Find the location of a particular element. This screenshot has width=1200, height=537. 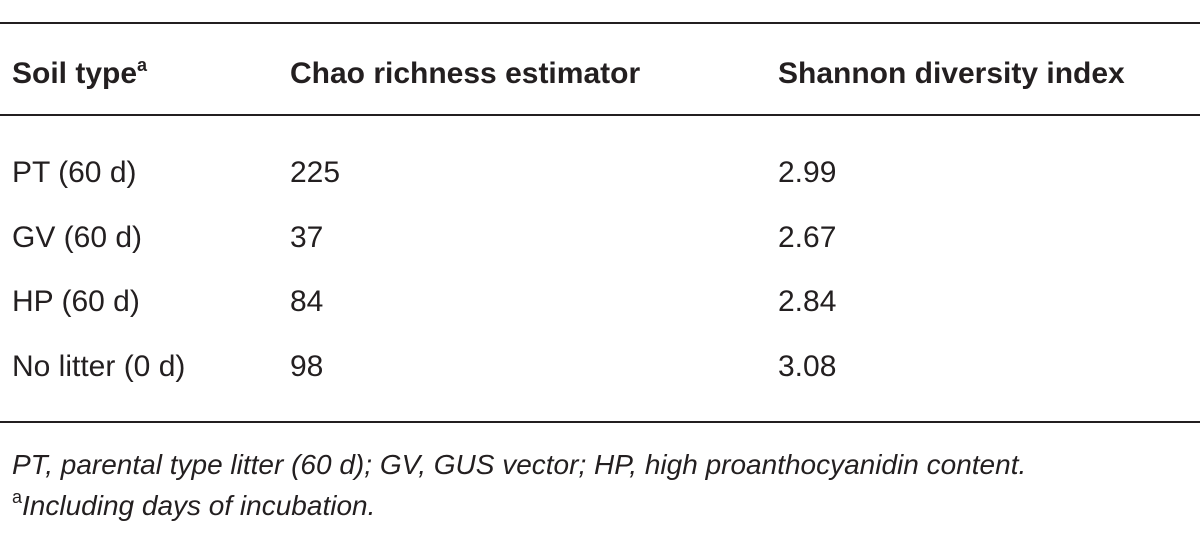

table-cell: 2.67 is located at coordinates (807, 237).